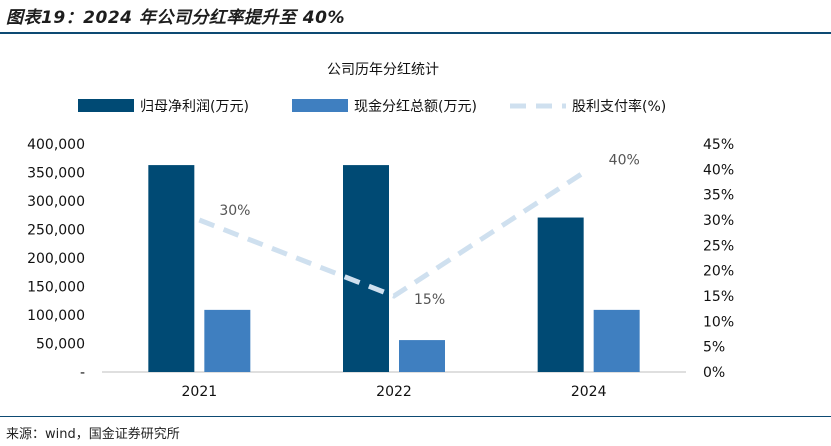 Image resolution: width=831 pixels, height=446 pixels. What do you see at coordinates (415, 107) in the screenshot?
I see `legend-label-1: 现金分红总额(万元)` at bounding box center [415, 107].